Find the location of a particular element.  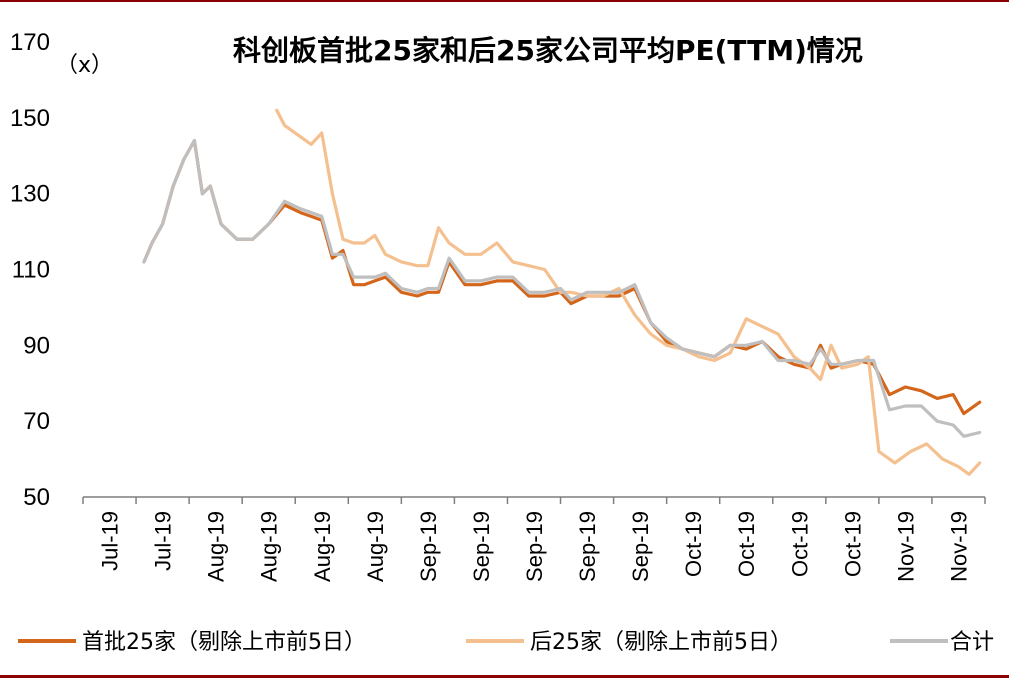

y-axis-ticks: 50 70 90 110 130 150 170 is located at coordinates (30, 270).